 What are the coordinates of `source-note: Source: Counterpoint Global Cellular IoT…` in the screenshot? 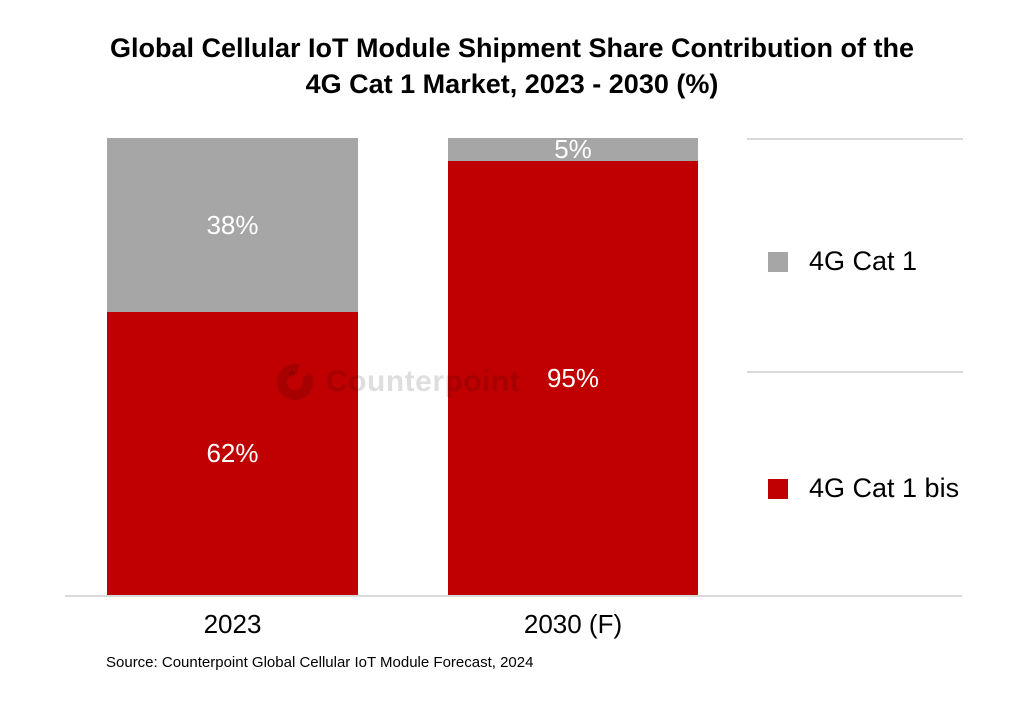 It's located at (320, 662).